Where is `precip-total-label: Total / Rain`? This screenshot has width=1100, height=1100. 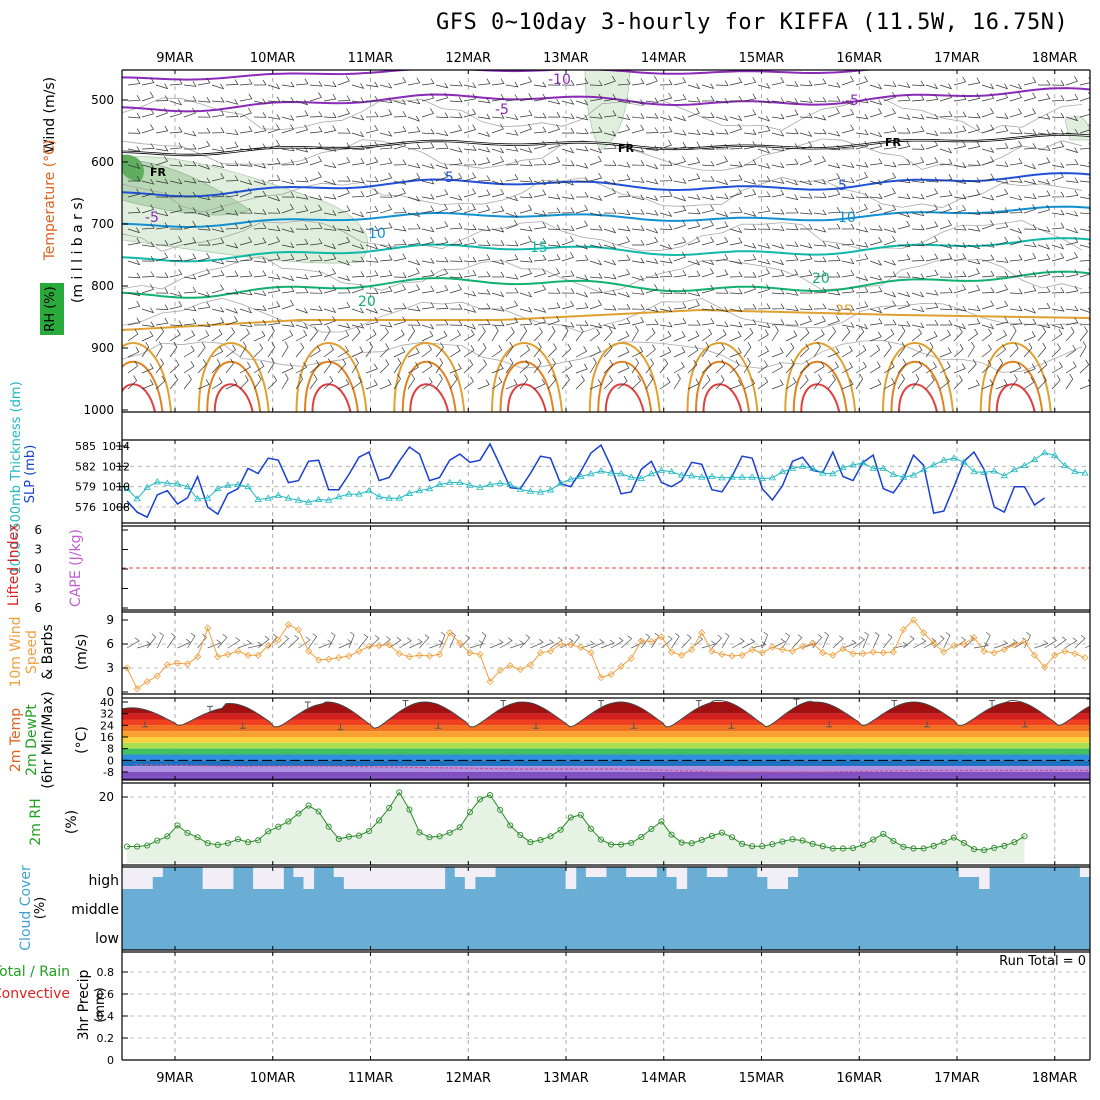
precip-total-label: Total / Rain is located at coordinates (35, 972).